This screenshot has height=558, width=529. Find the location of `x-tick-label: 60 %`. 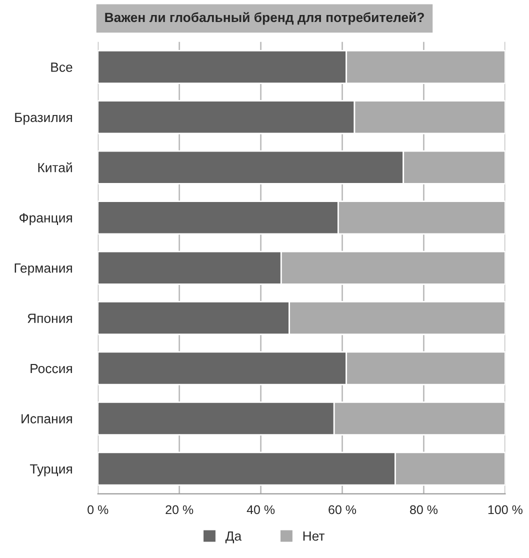

x-tick-label: 60 % is located at coordinates (342, 509).